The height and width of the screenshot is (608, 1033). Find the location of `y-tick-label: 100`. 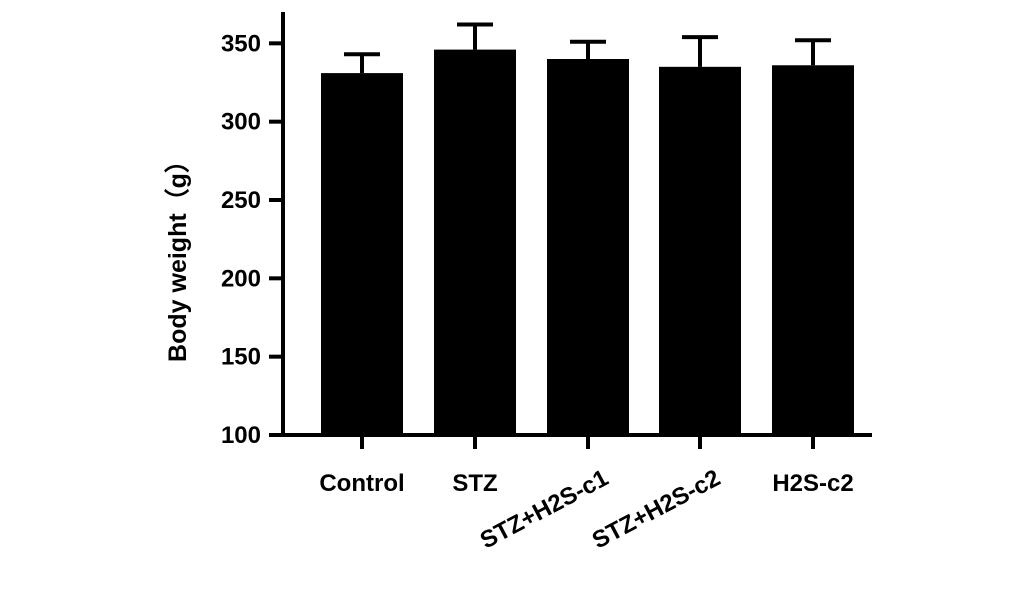

y-tick-label: 100 is located at coordinates (241, 435).